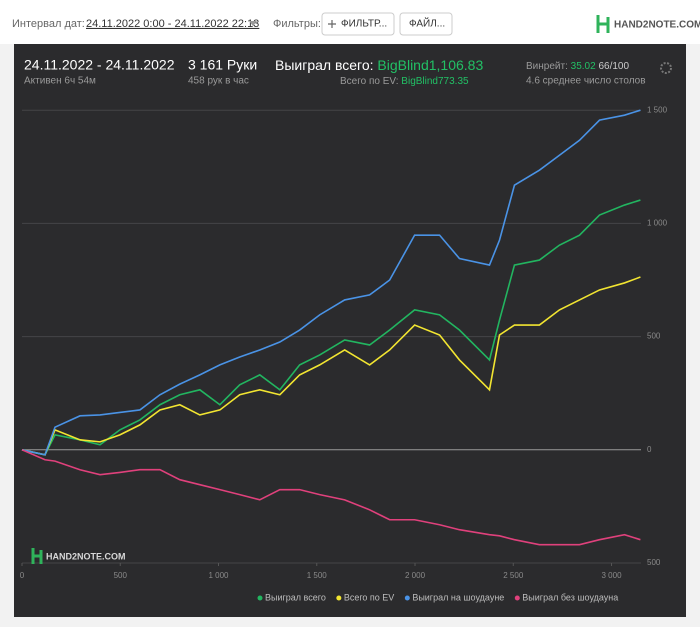 This screenshot has width=700, height=627. What do you see at coordinates (37, 556) in the screenshot?
I see `watermark-icon` at bounding box center [37, 556].